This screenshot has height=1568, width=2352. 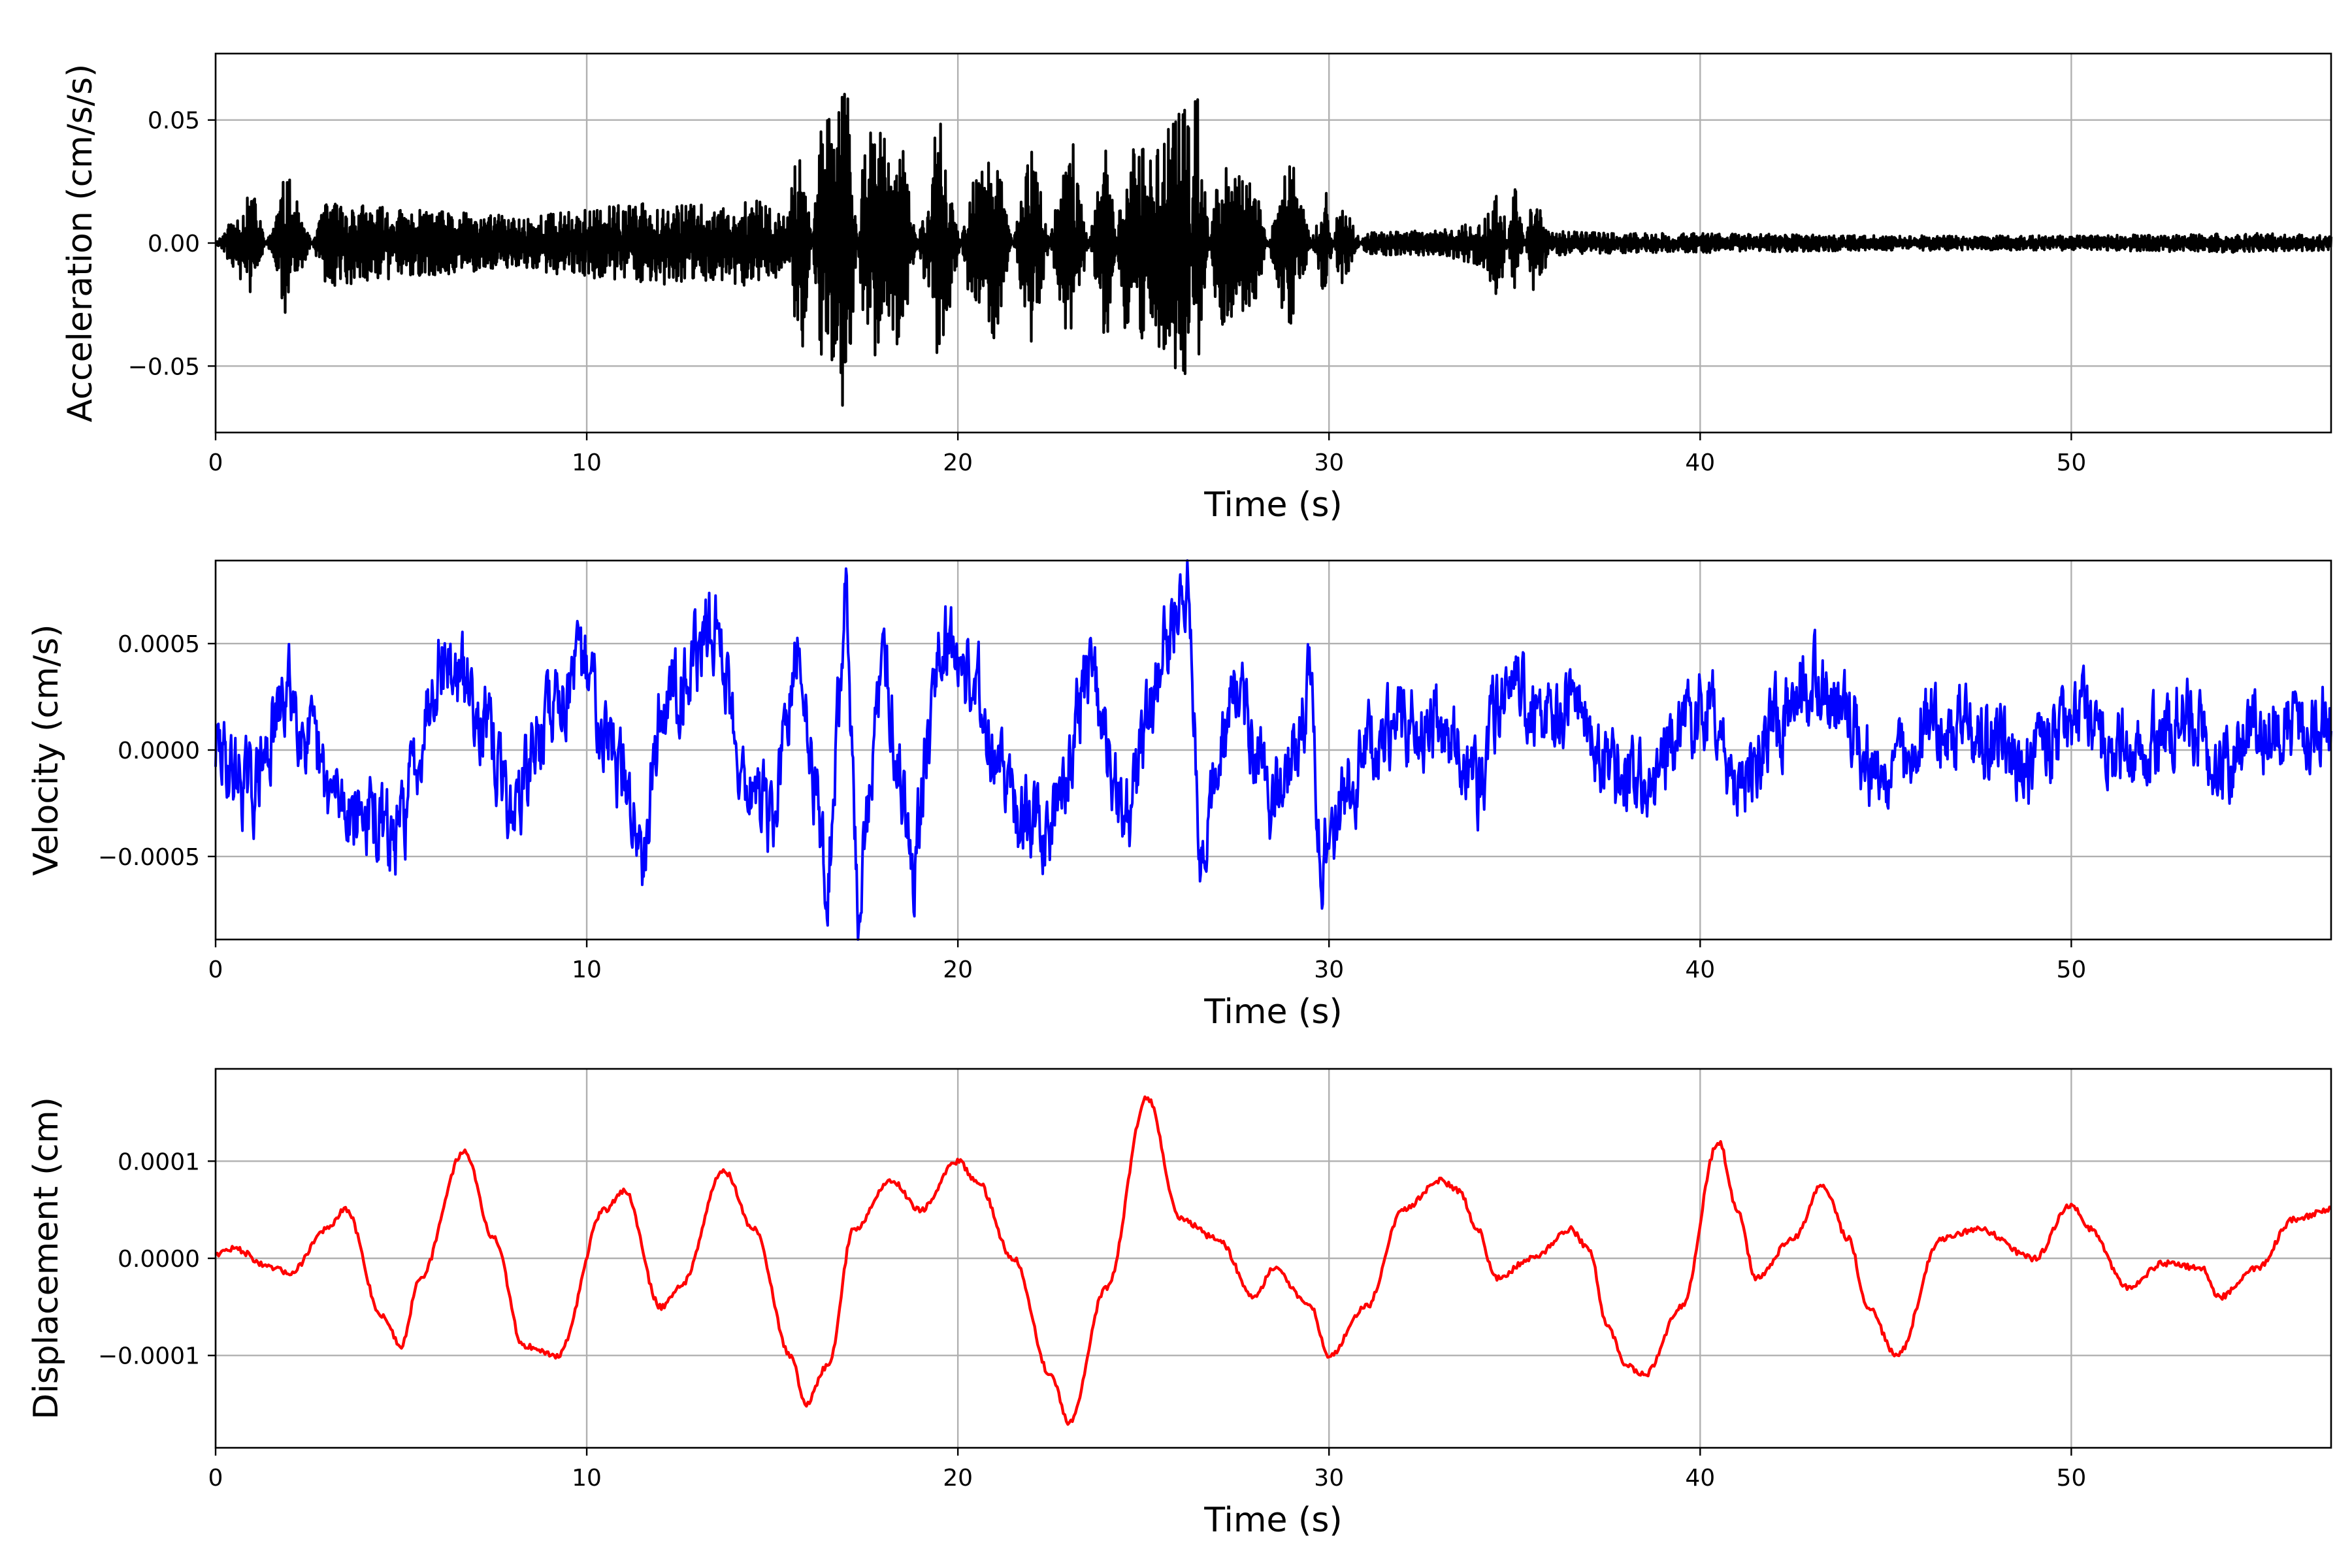 What do you see at coordinates (958, 462) in the screenshot?
I see `acceleration-xtick-label: 20` at bounding box center [958, 462].